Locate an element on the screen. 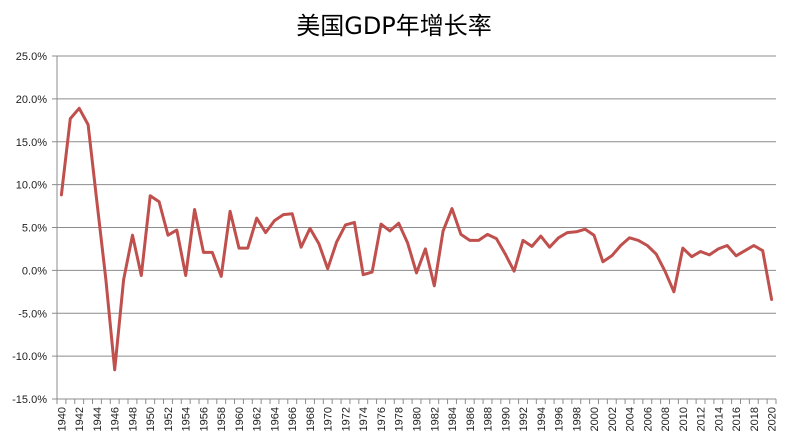 Image resolution: width=788 pixels, height=447 pixels. y-tick-label: -5.0% is located at coordinates (32, 314).